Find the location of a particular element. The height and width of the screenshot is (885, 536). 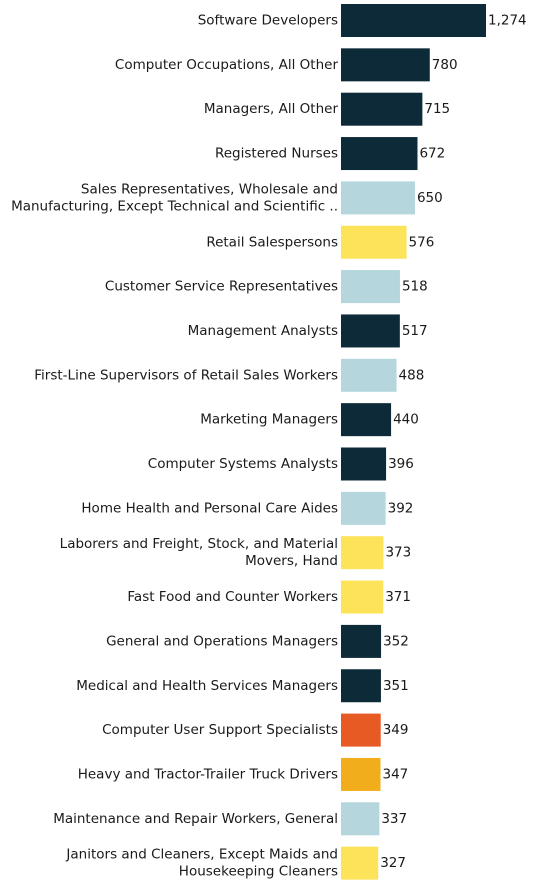

category-label: Registered Nurses is located at coordinates (276, 154).